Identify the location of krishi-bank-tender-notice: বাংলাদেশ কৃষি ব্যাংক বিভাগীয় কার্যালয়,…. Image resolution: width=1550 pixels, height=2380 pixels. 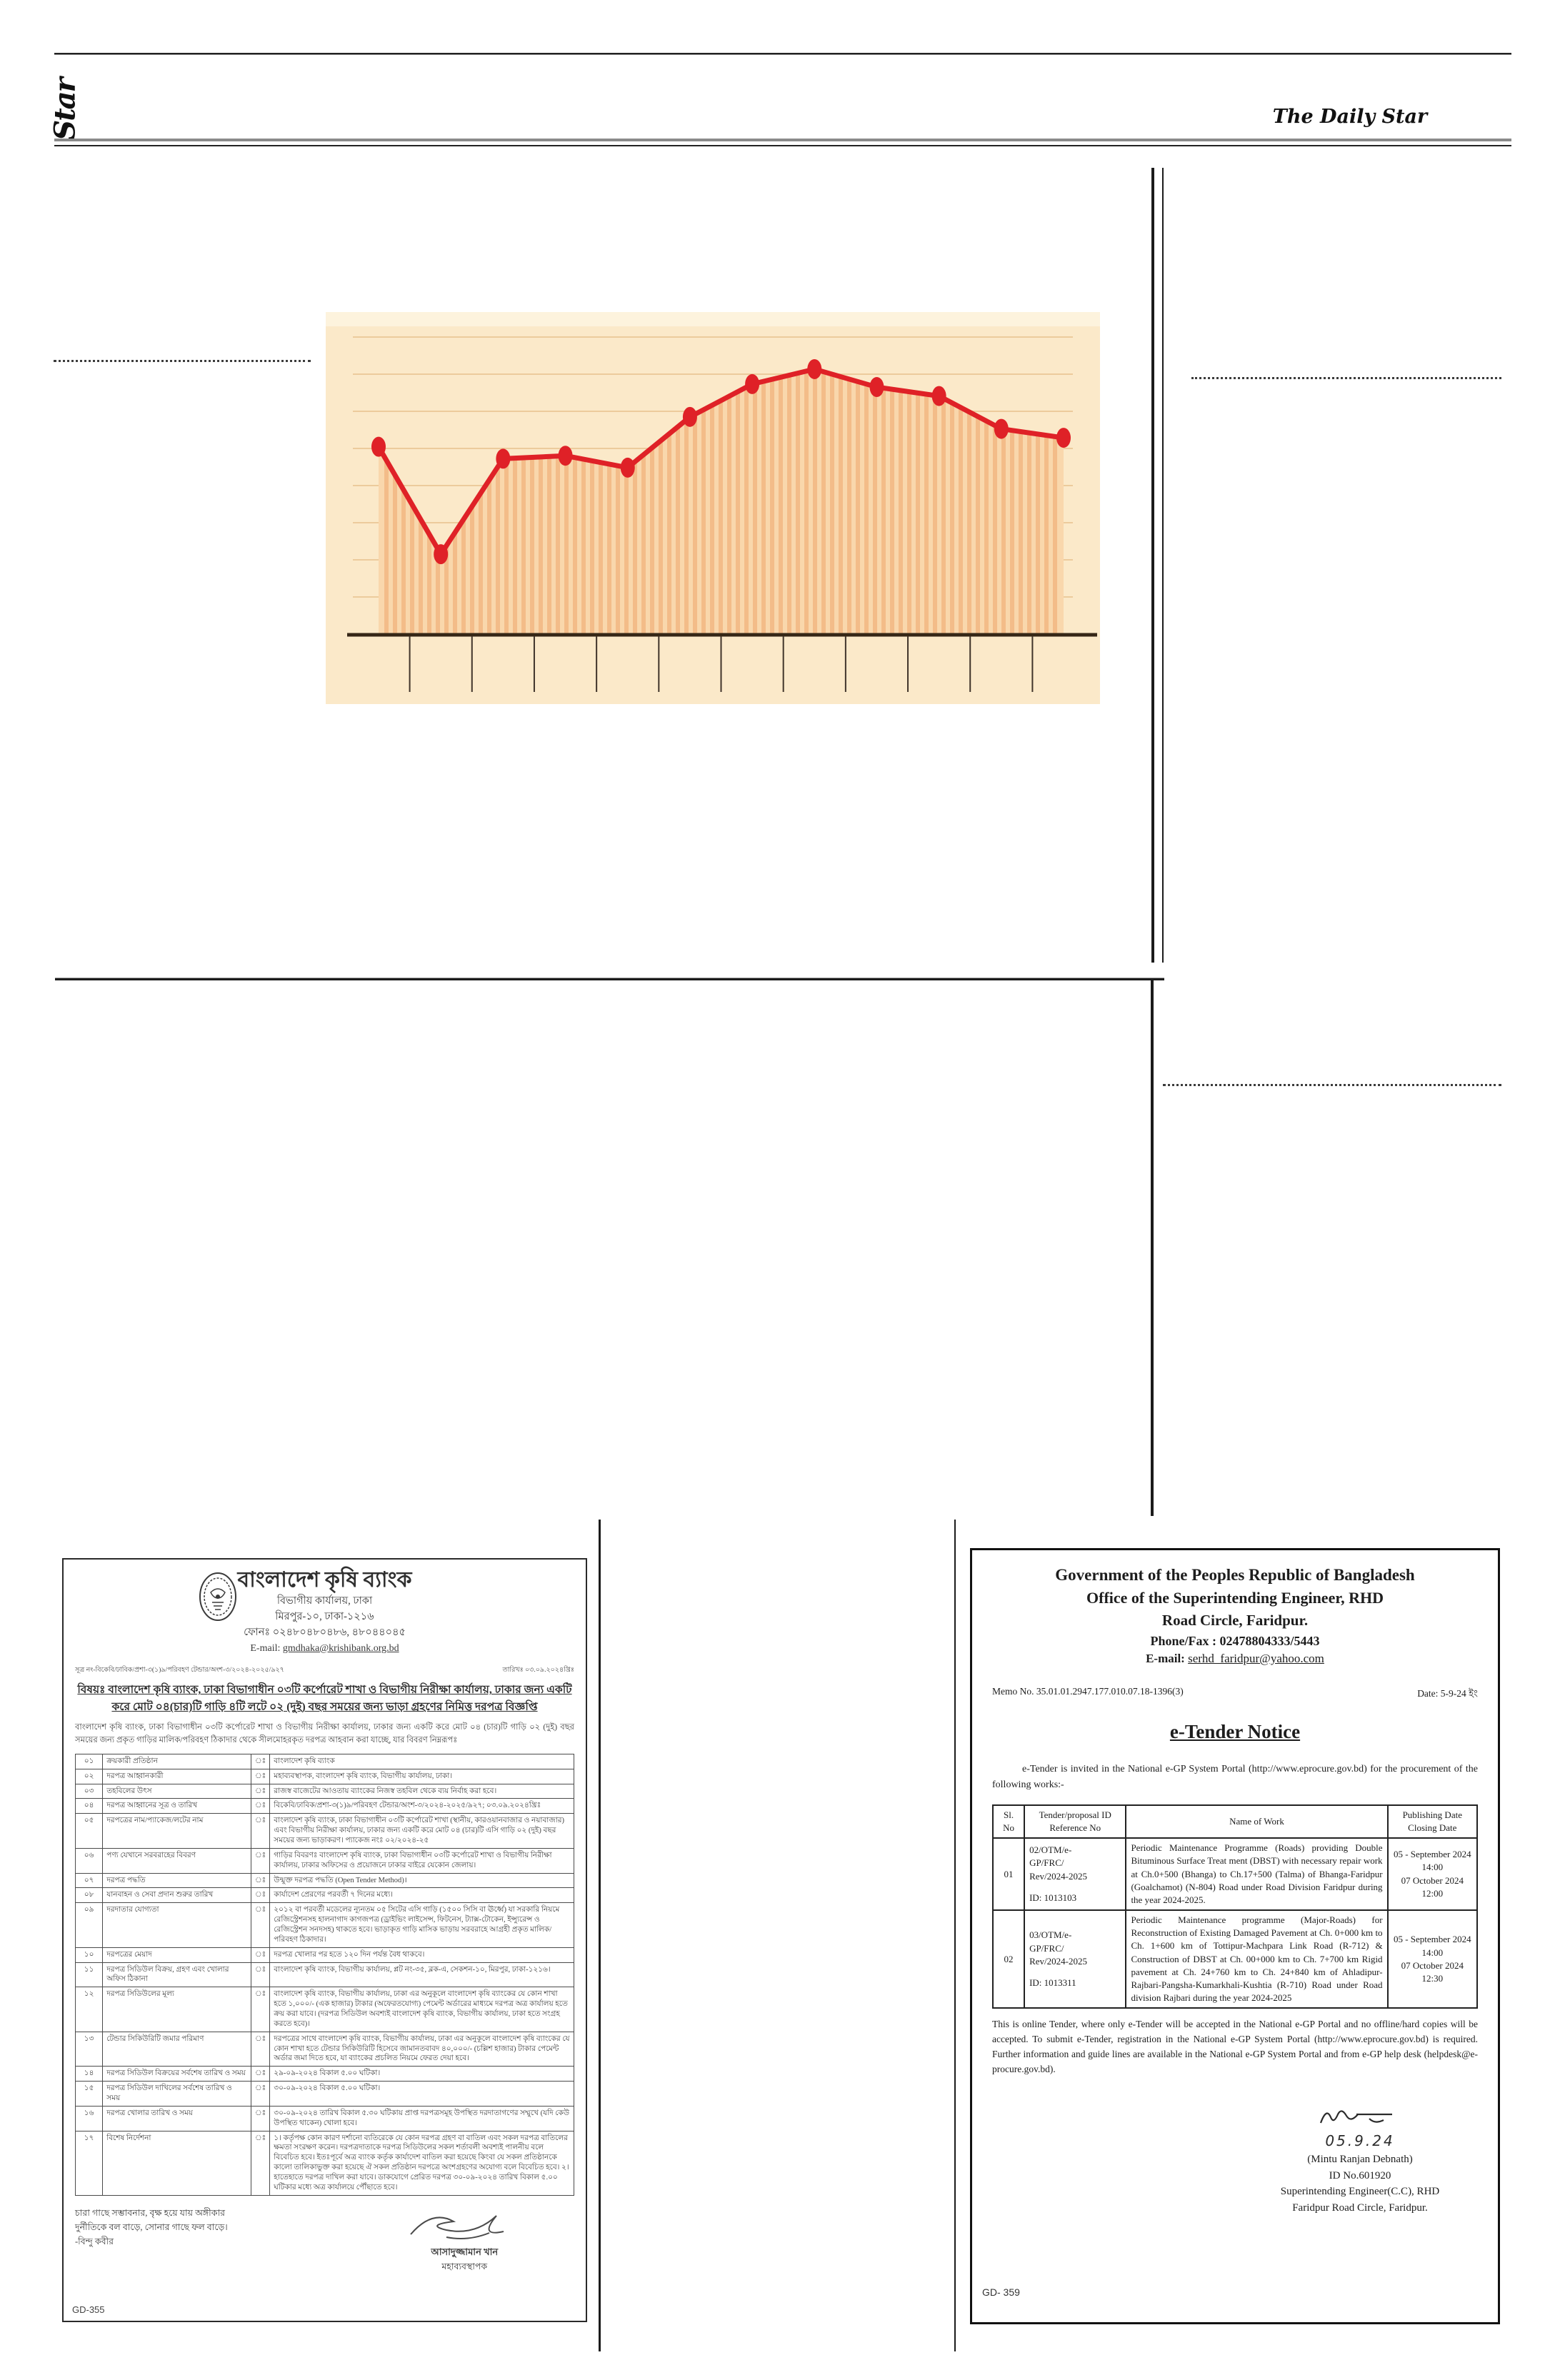
(324, 1940).